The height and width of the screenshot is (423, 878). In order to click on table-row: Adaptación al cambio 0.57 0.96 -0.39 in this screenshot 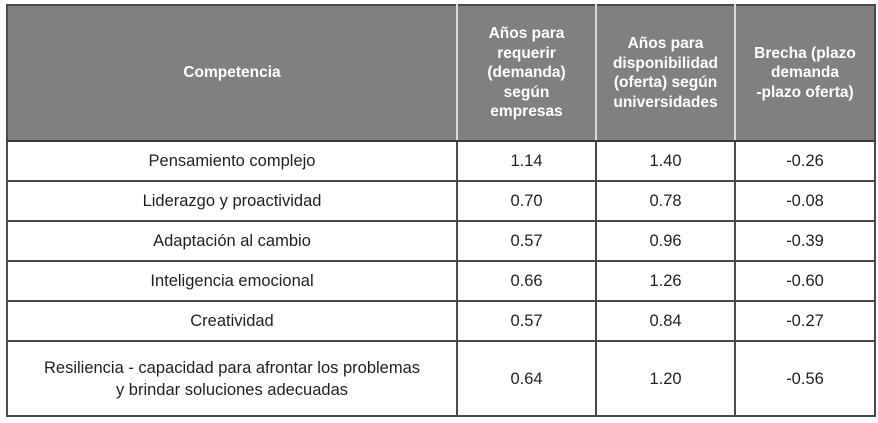, I will do `click(441, 241)`.